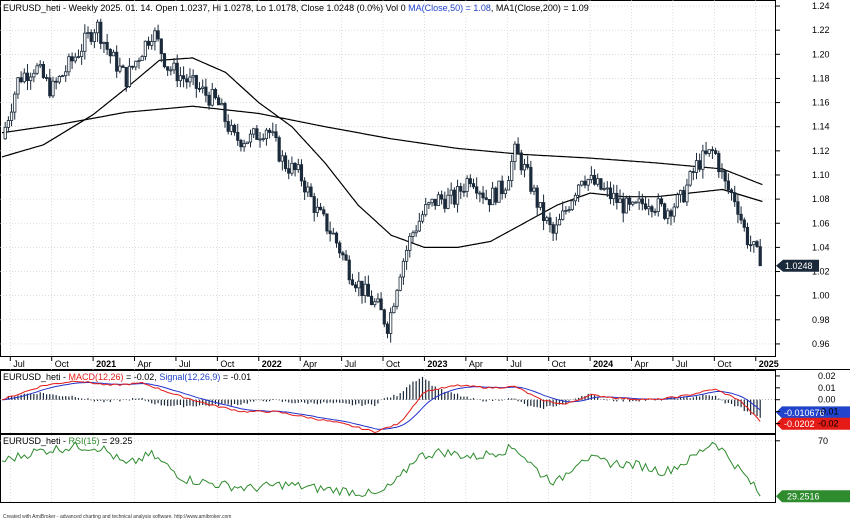 This screenshot has height=521, width=850. What do you see at coordinates (821, 6) in the screenshot?
I see `y-label-1.24: 1.24` at bounding box center [821, 6].